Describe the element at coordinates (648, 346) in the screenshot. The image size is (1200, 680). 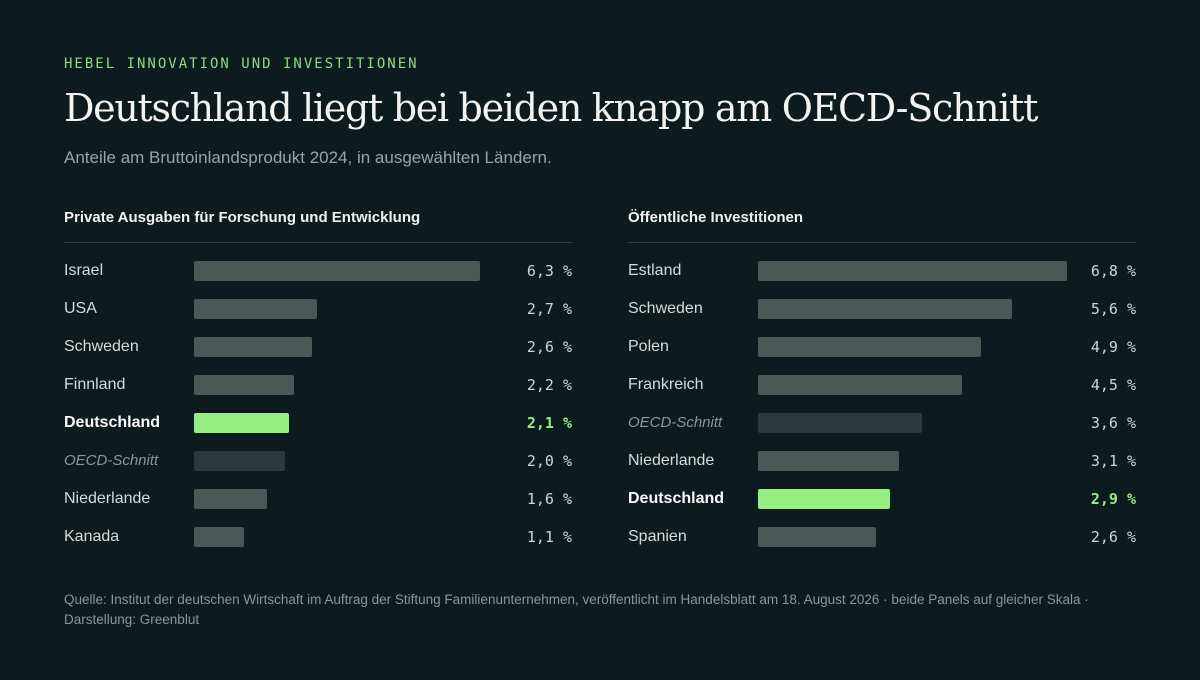
I see `category-label: Polen` at that location.